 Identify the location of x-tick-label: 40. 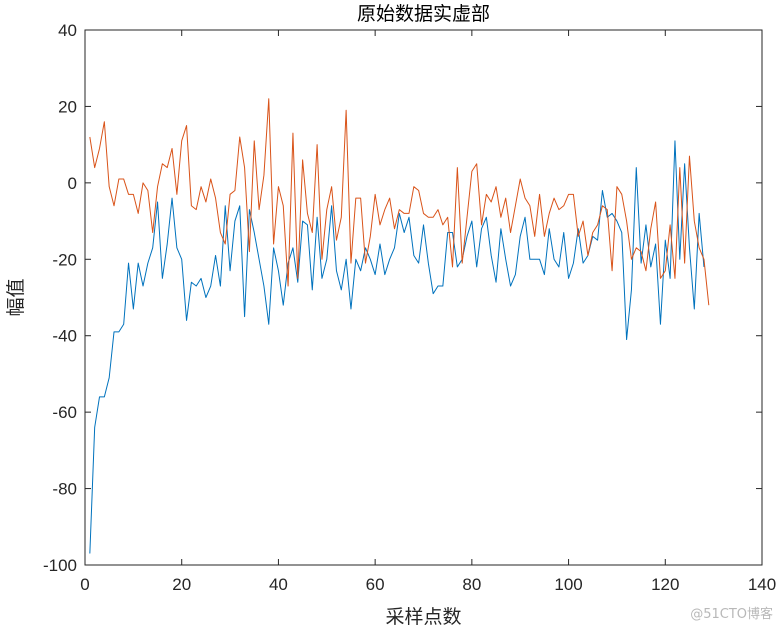
(278, 584).